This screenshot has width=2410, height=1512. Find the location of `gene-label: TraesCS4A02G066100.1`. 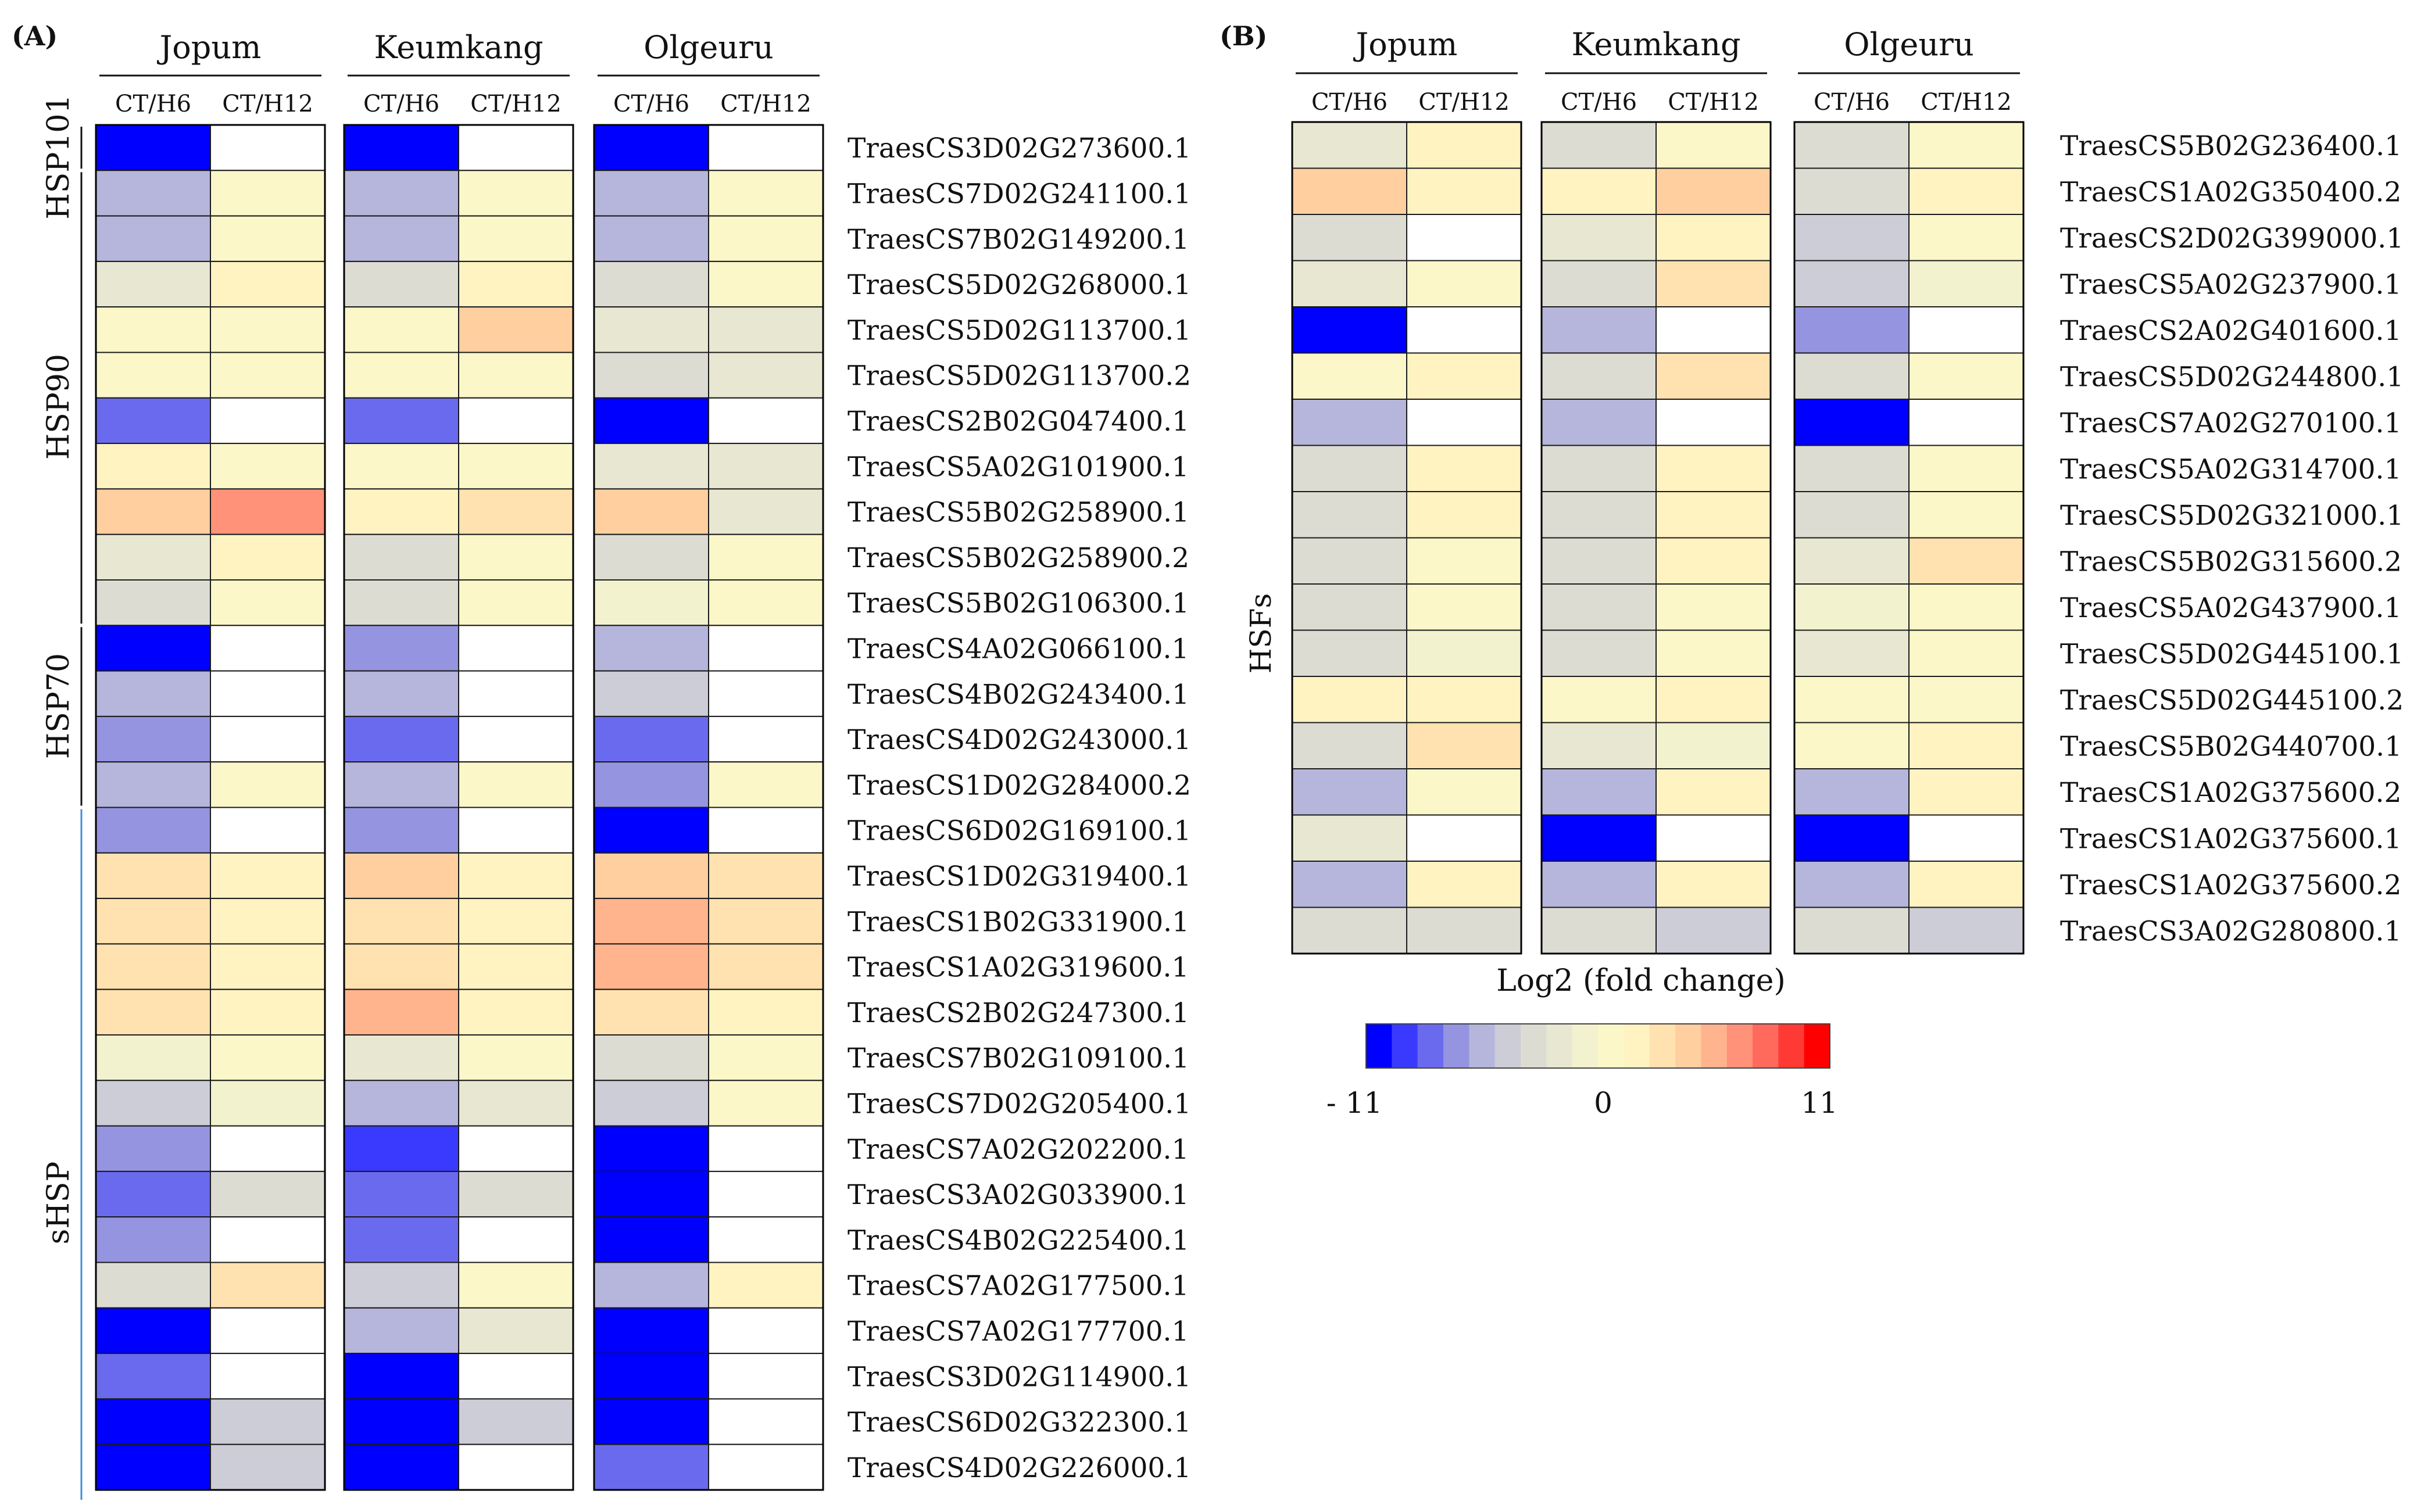

gene-label: TraesCS4A02G066100.1 is located at coordinates (1019, 649).